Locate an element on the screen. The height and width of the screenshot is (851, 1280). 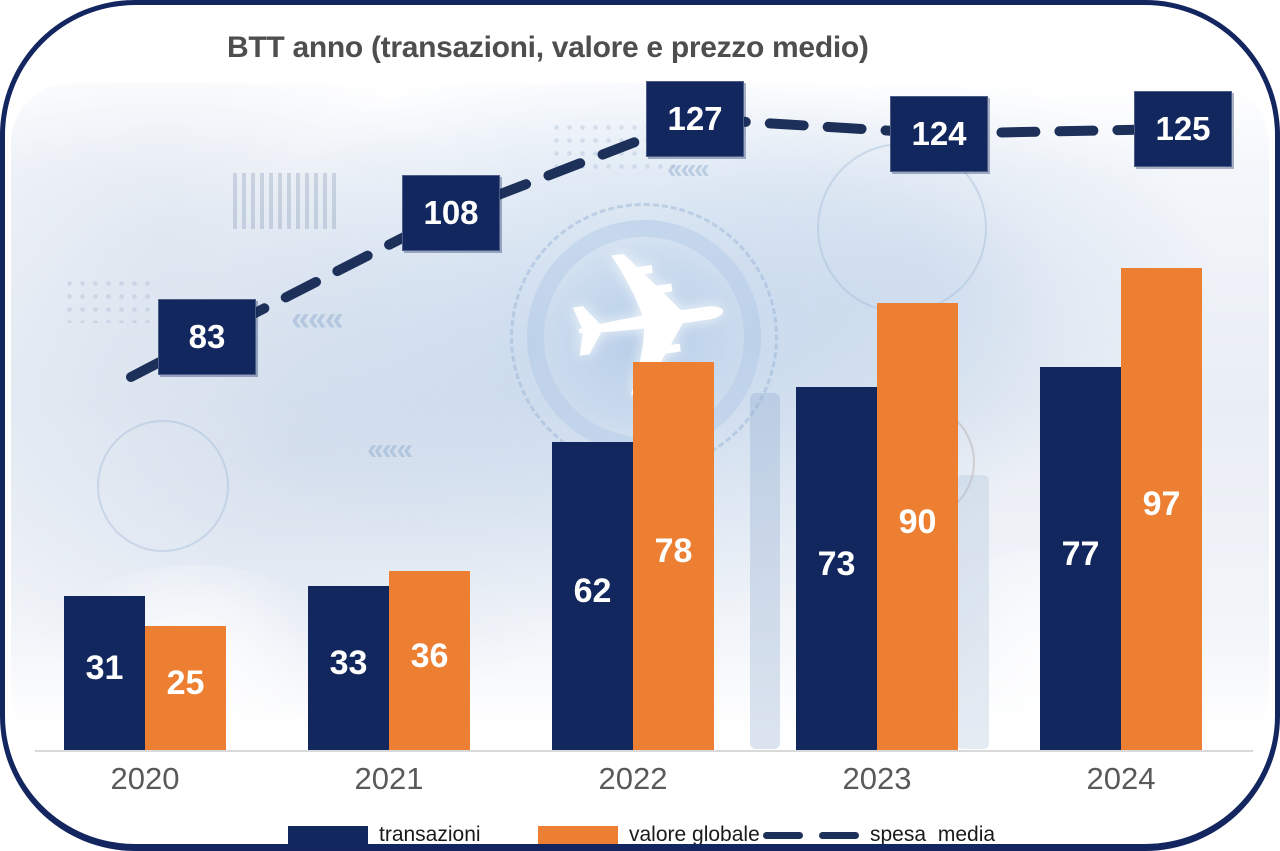
legend-item-valore-globale: valore globale is located at coordinates (649, 834).